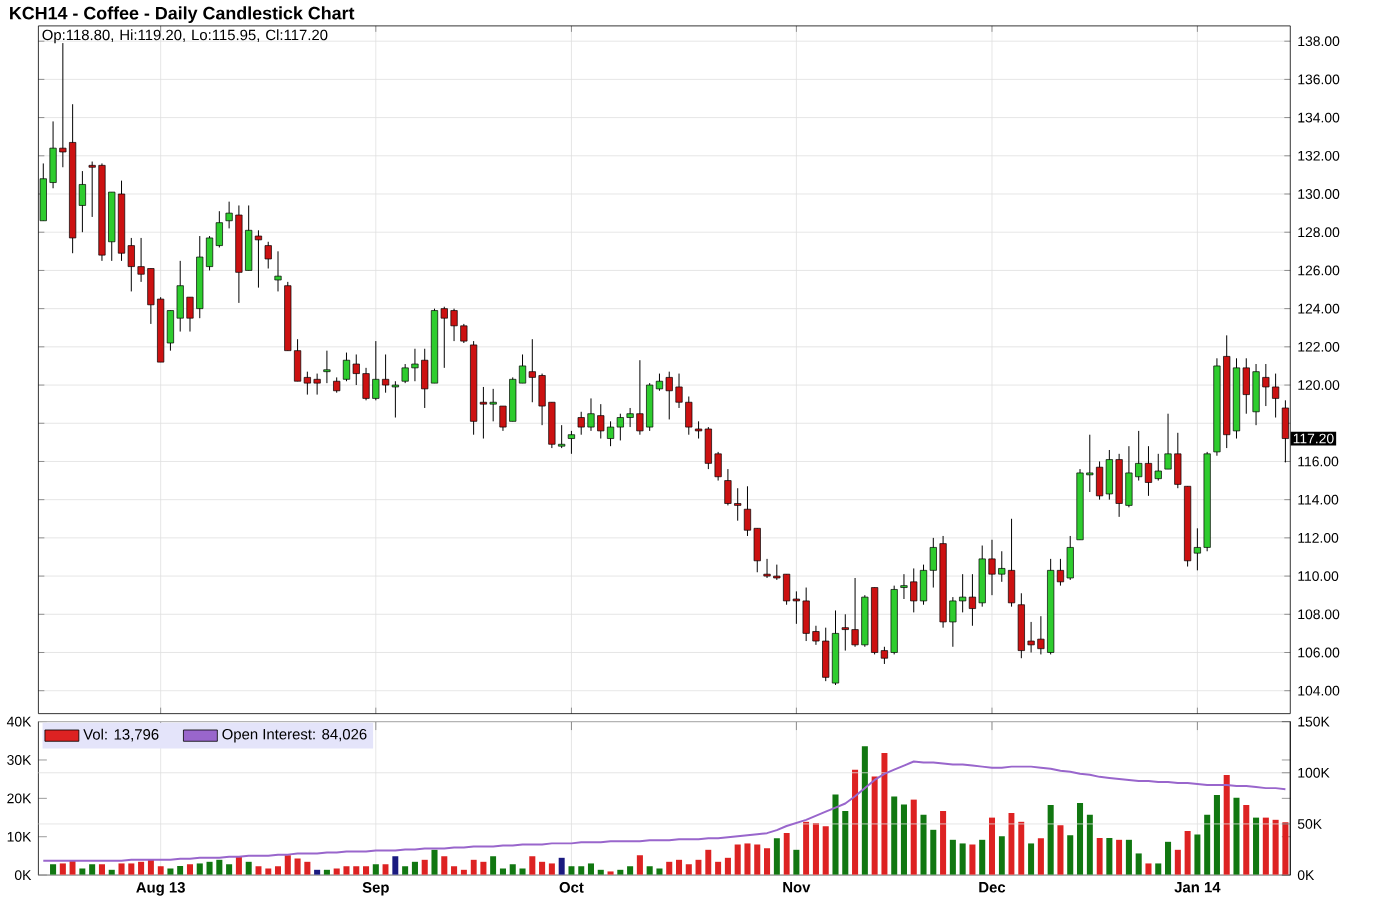 This screenshot has width=1376, height=908. What do you see at coordinates (182, 15) in the screenshot?
I see `chart-title: KCH14 - Coffee - Daily Candlestick Chart` at bounding box center [182, 15].